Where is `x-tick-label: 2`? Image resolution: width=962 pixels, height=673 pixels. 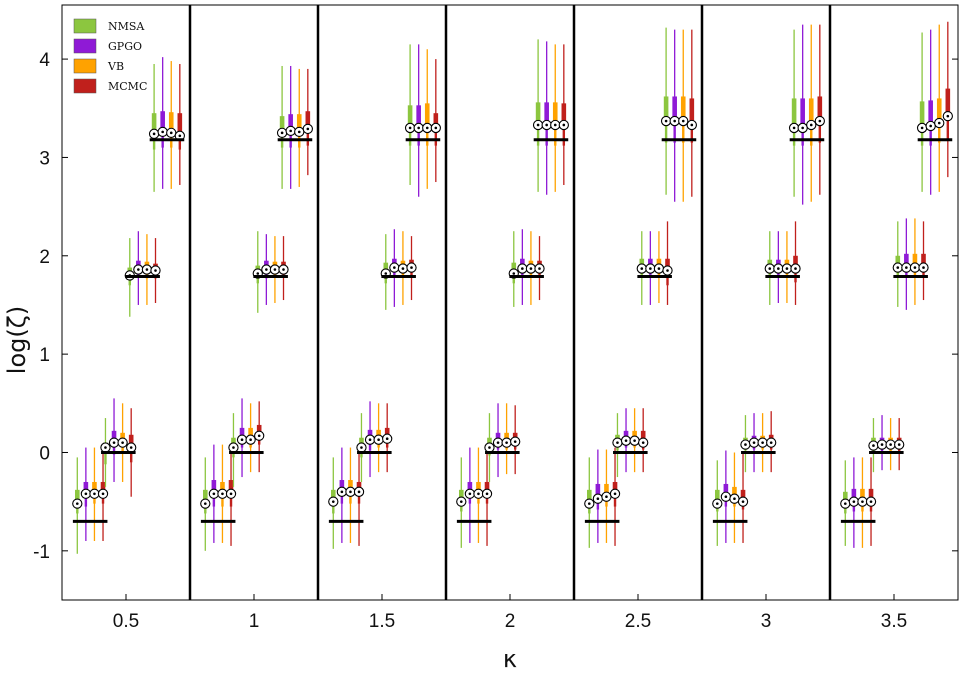
x-tick-label: 2 is located at coordinates (510, 621).